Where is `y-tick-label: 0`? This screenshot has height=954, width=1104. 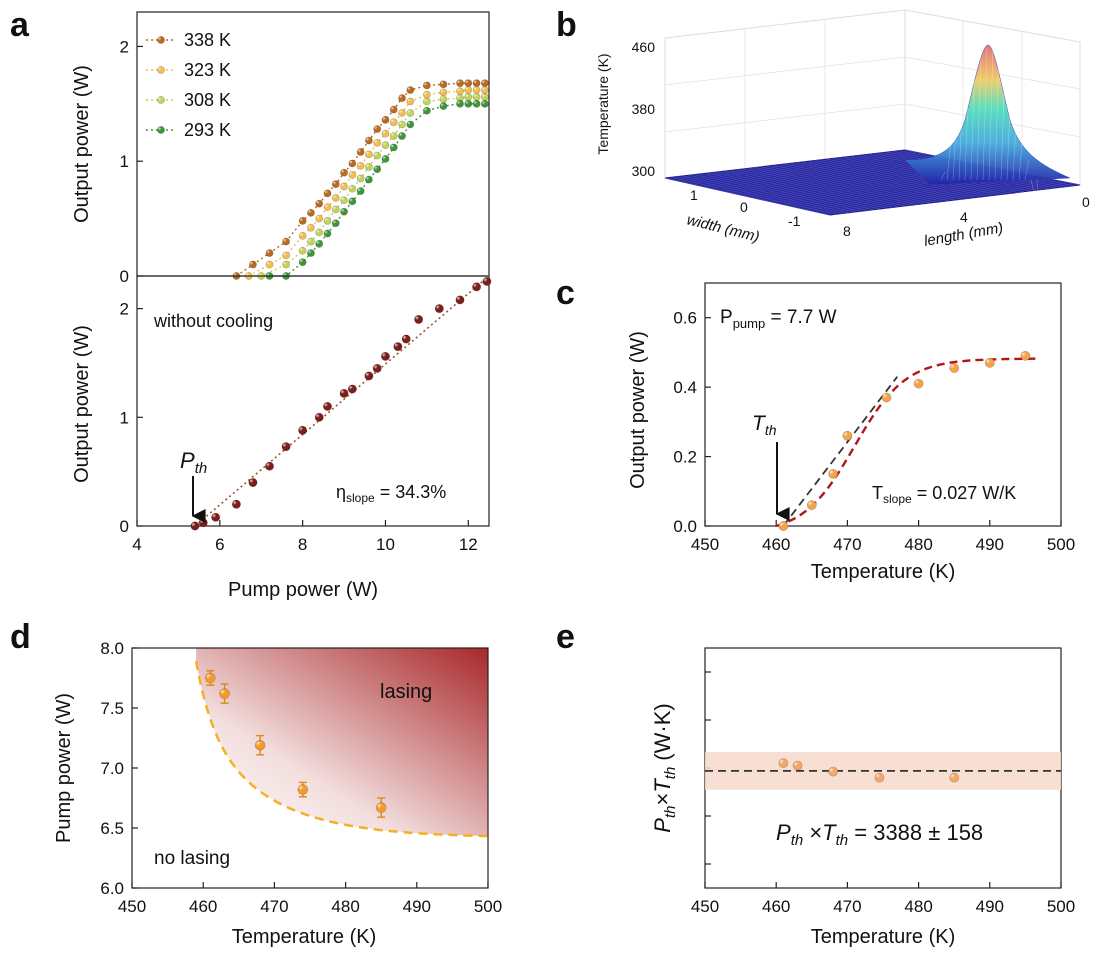
y-tick-label: 0 is located at coordinates (124, 276).